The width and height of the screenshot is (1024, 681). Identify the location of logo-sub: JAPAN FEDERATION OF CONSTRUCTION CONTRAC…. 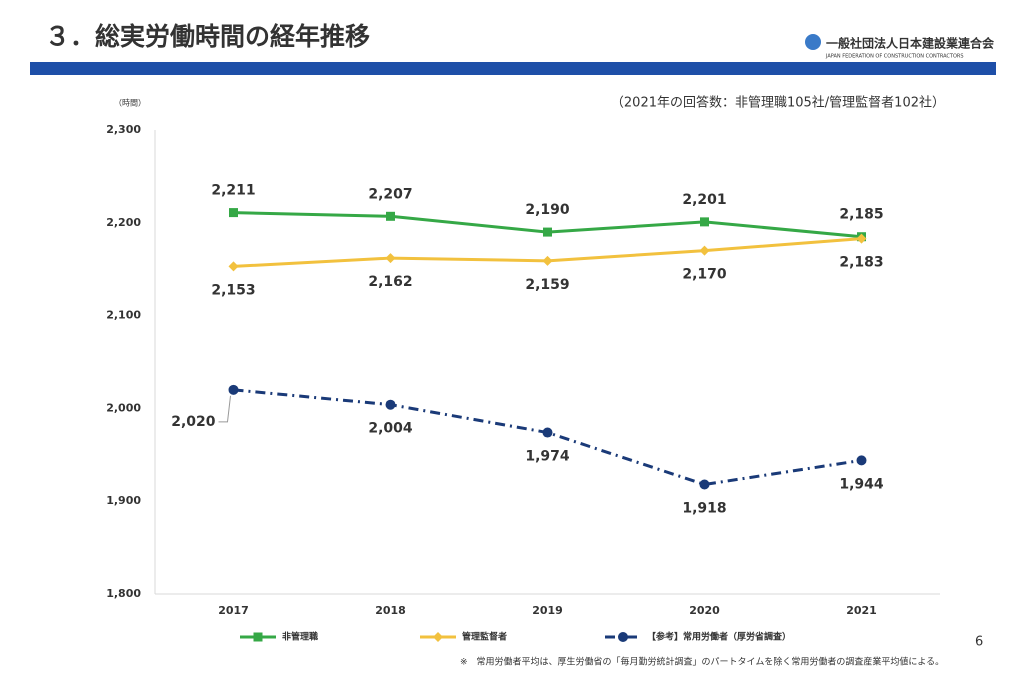
(894, 57).